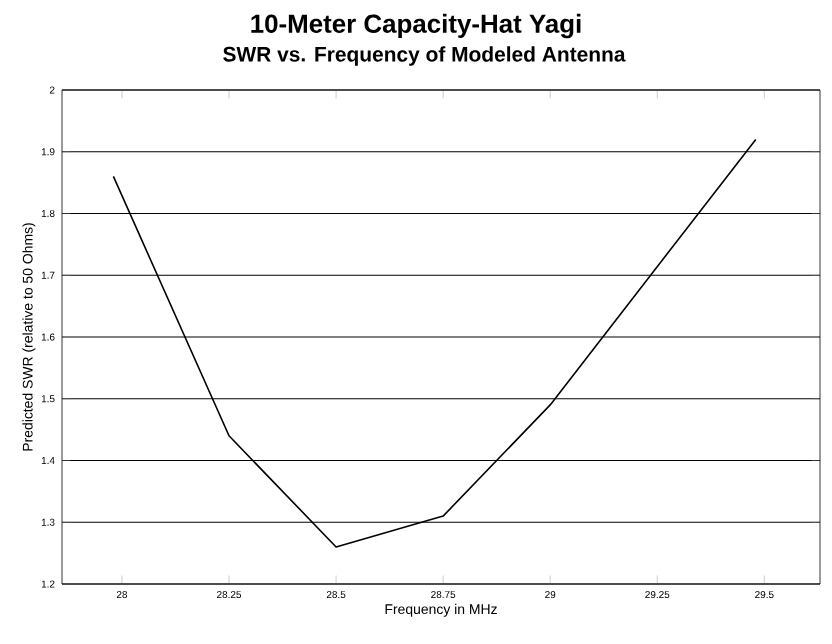 The image size is (832, 644). Describe the element at coordinates (416, 26) in the screenshot. I see `chart-title: 10-Meter Capacity-Hat Yagi` at that location.